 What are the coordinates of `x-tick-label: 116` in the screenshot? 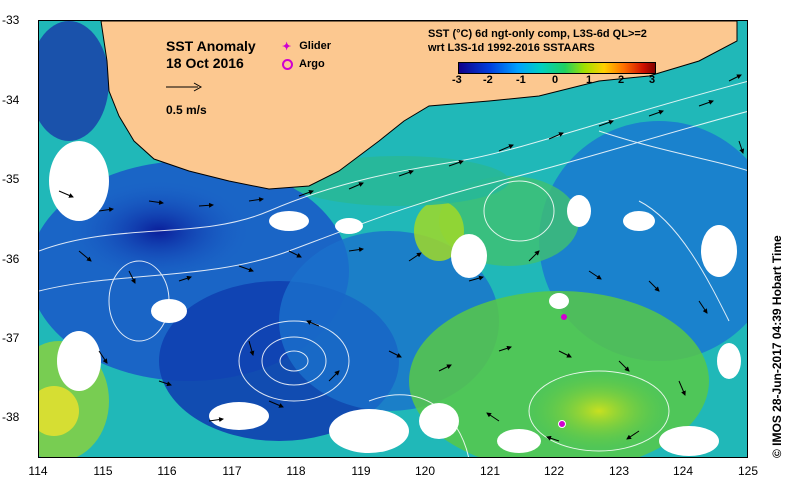 It's located at (167, 471).